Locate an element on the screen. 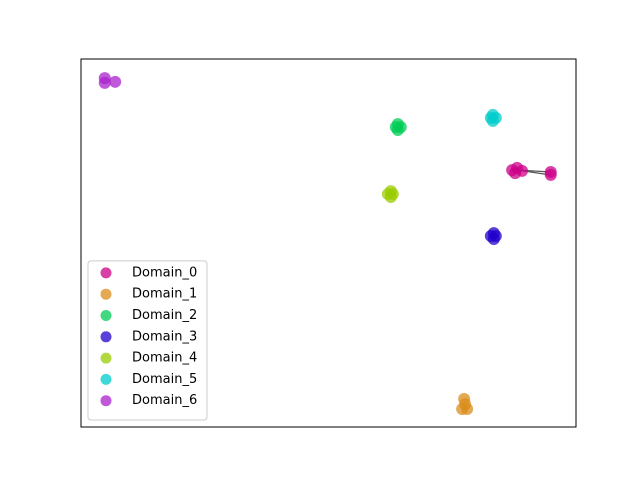  legend-box is located at coordinates (147, 340).